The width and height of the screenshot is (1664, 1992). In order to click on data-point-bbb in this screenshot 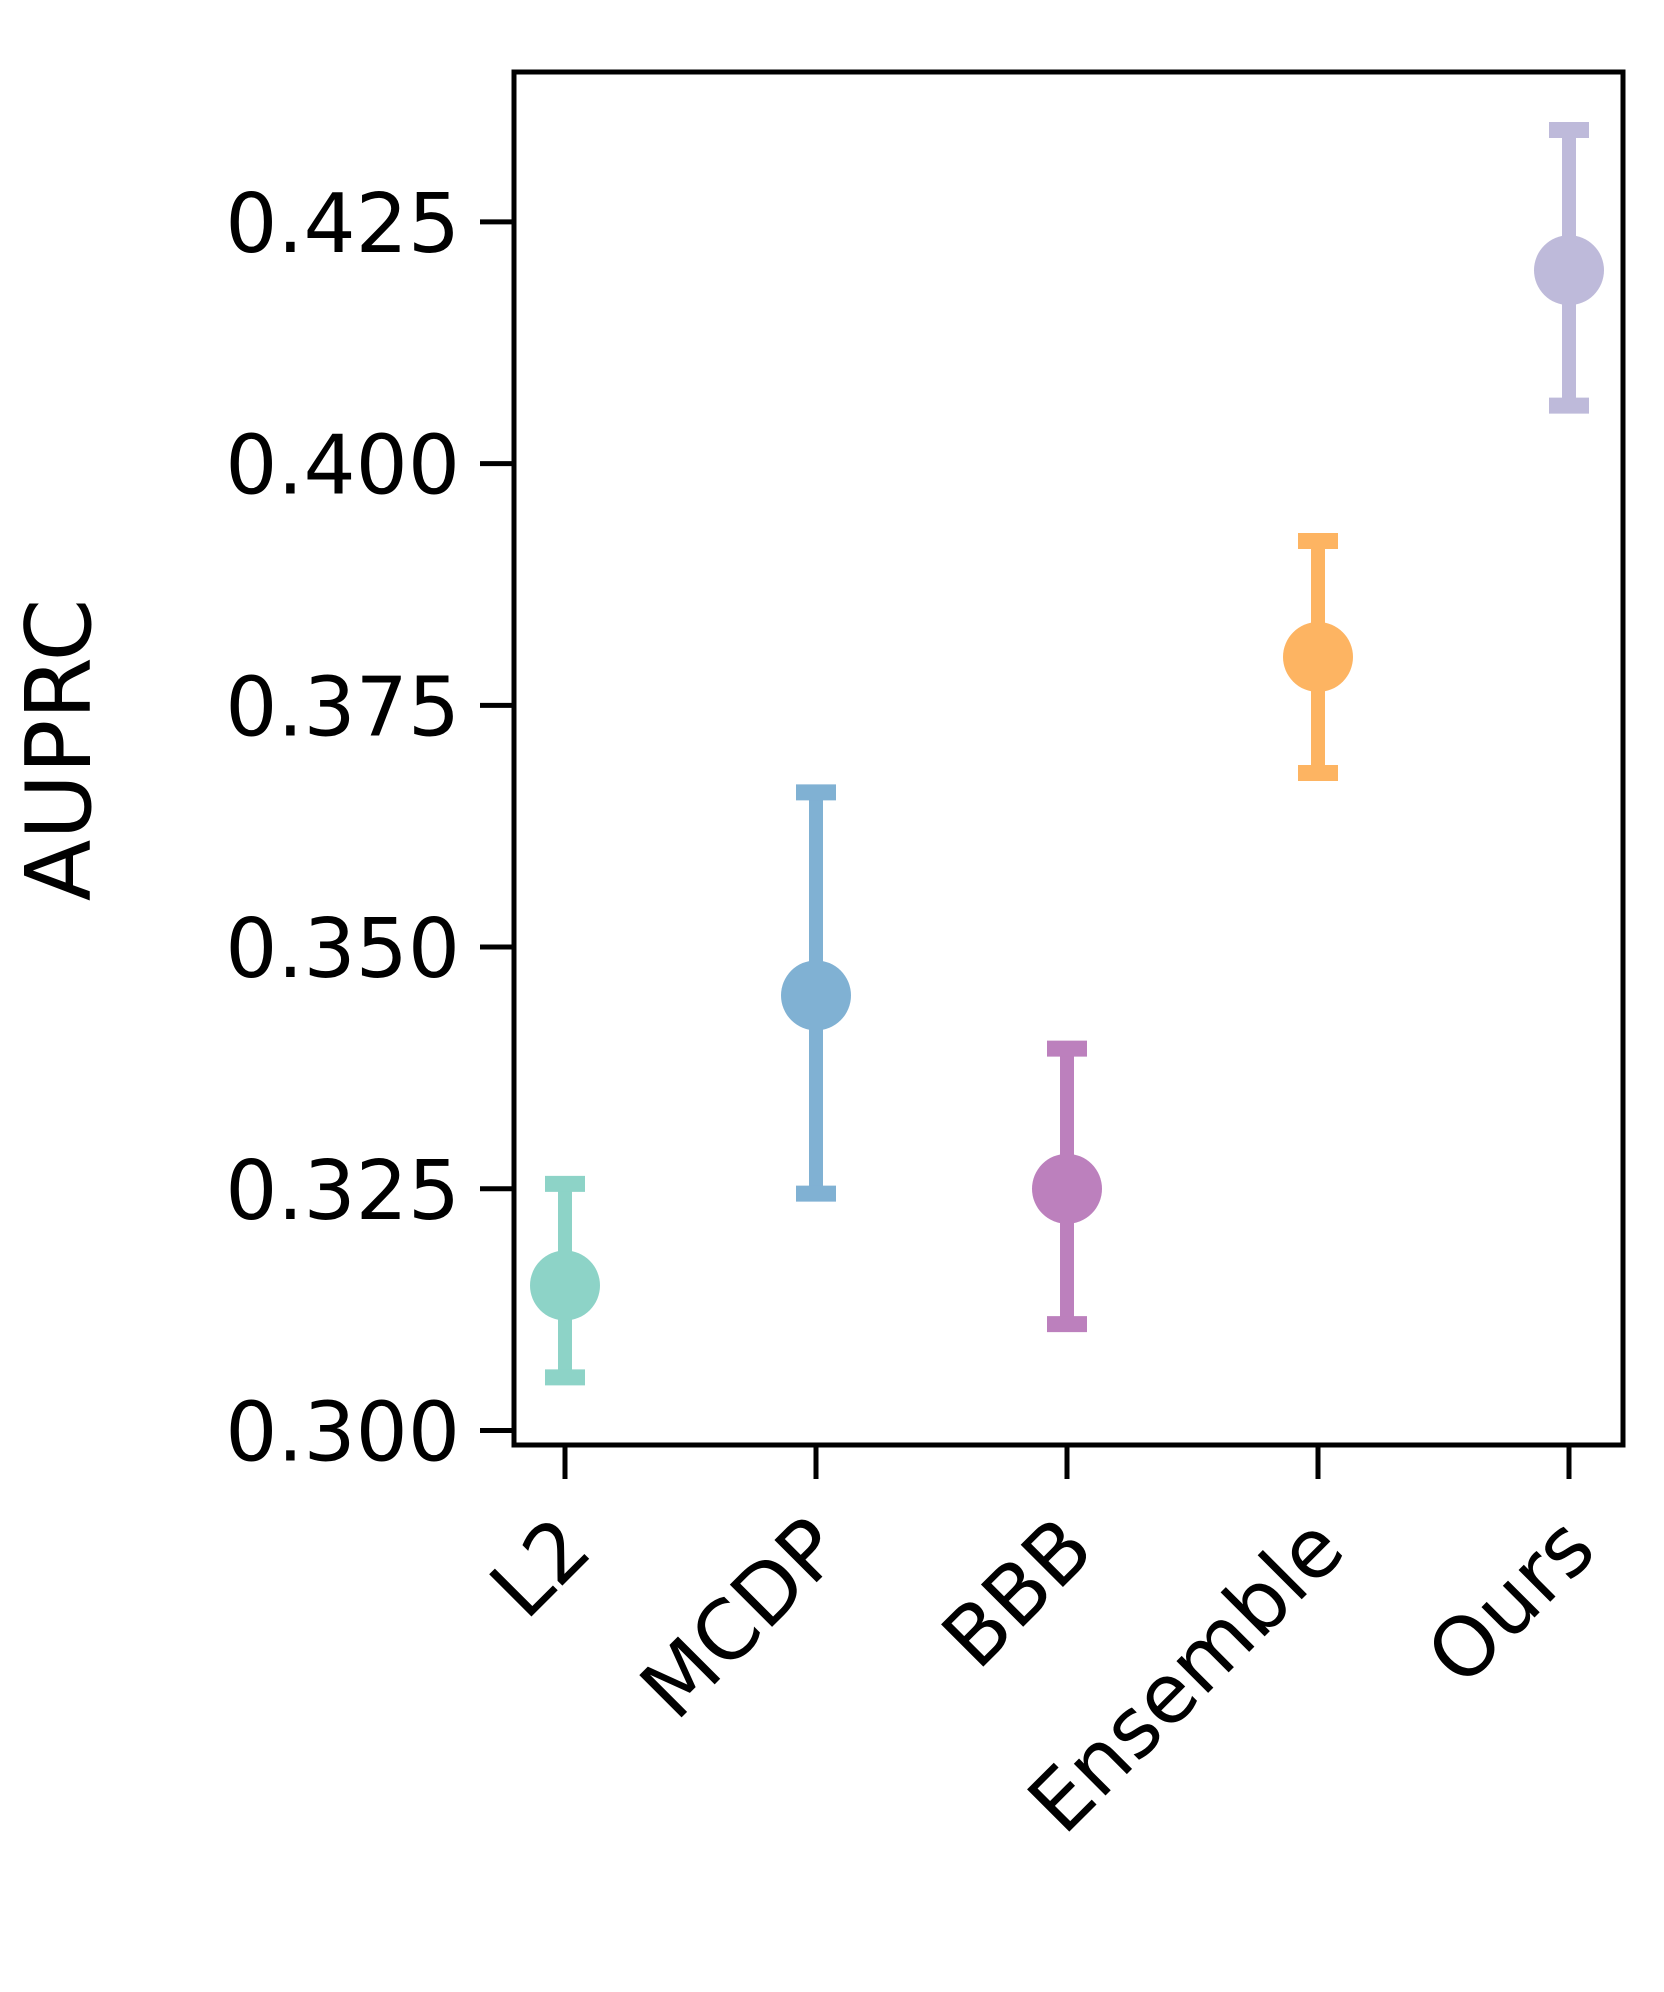, I will do `click(1067, 1186)`.